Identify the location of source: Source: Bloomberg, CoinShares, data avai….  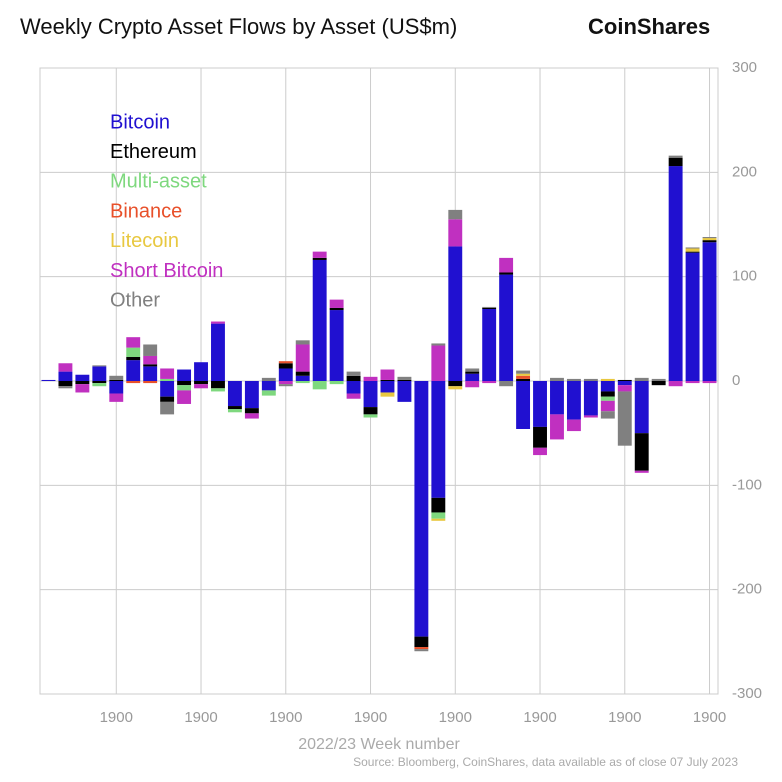
(545, 762).